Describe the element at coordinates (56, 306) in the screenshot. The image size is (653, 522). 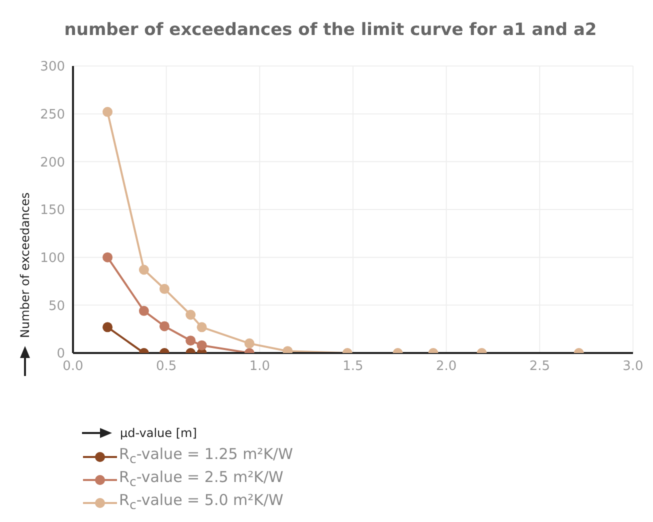
I see `y-tick-label: 50` at that location.